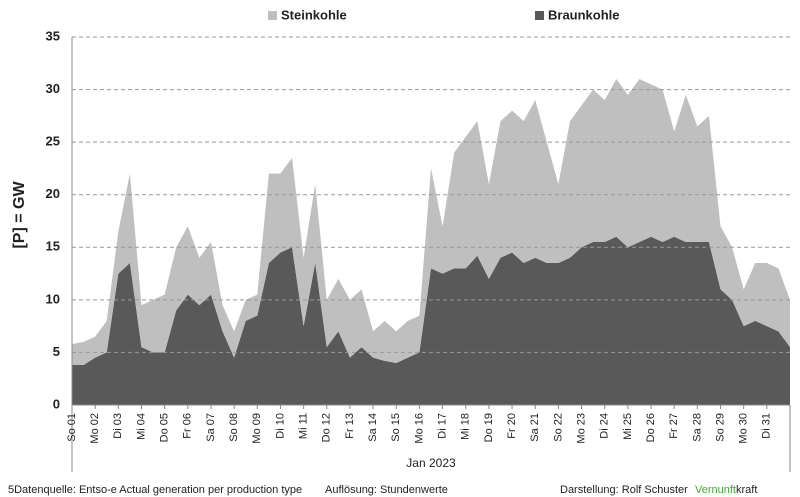  Describe the element at coordinates (535, 427) in the screenshot. I see `x-tick-label: Sa 21` at that location.